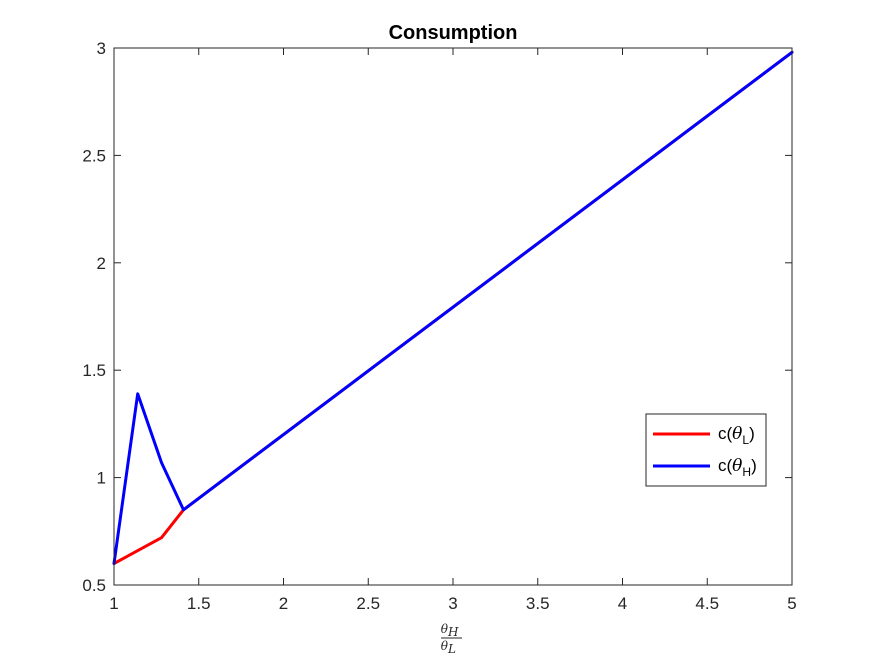 The width and height of the screenshot is (875, 656). I want to click on x-axis-label-denominator: θ, so click(445, 646).